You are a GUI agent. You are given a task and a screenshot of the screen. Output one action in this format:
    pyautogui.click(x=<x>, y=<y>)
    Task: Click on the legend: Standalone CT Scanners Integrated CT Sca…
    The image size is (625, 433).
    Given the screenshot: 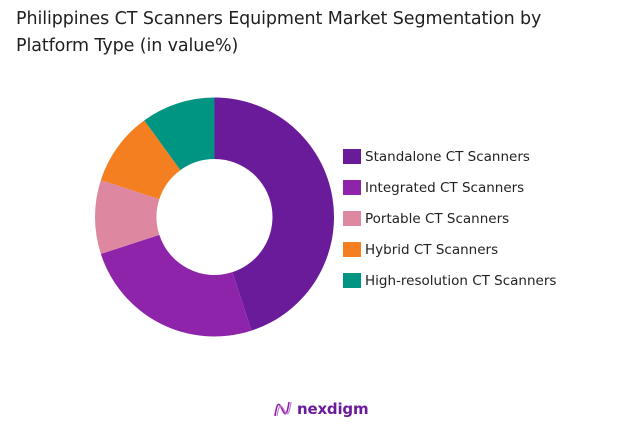 What is the action you would take?
    pyautogui.click(x=449, y=218)
    